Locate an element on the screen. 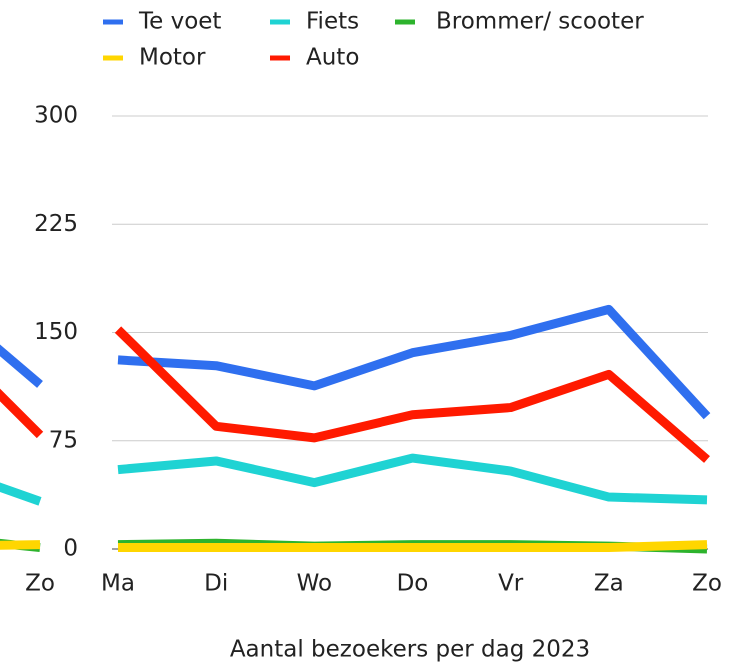  y-tick-label: 225 is located at coordinates (56, 224).